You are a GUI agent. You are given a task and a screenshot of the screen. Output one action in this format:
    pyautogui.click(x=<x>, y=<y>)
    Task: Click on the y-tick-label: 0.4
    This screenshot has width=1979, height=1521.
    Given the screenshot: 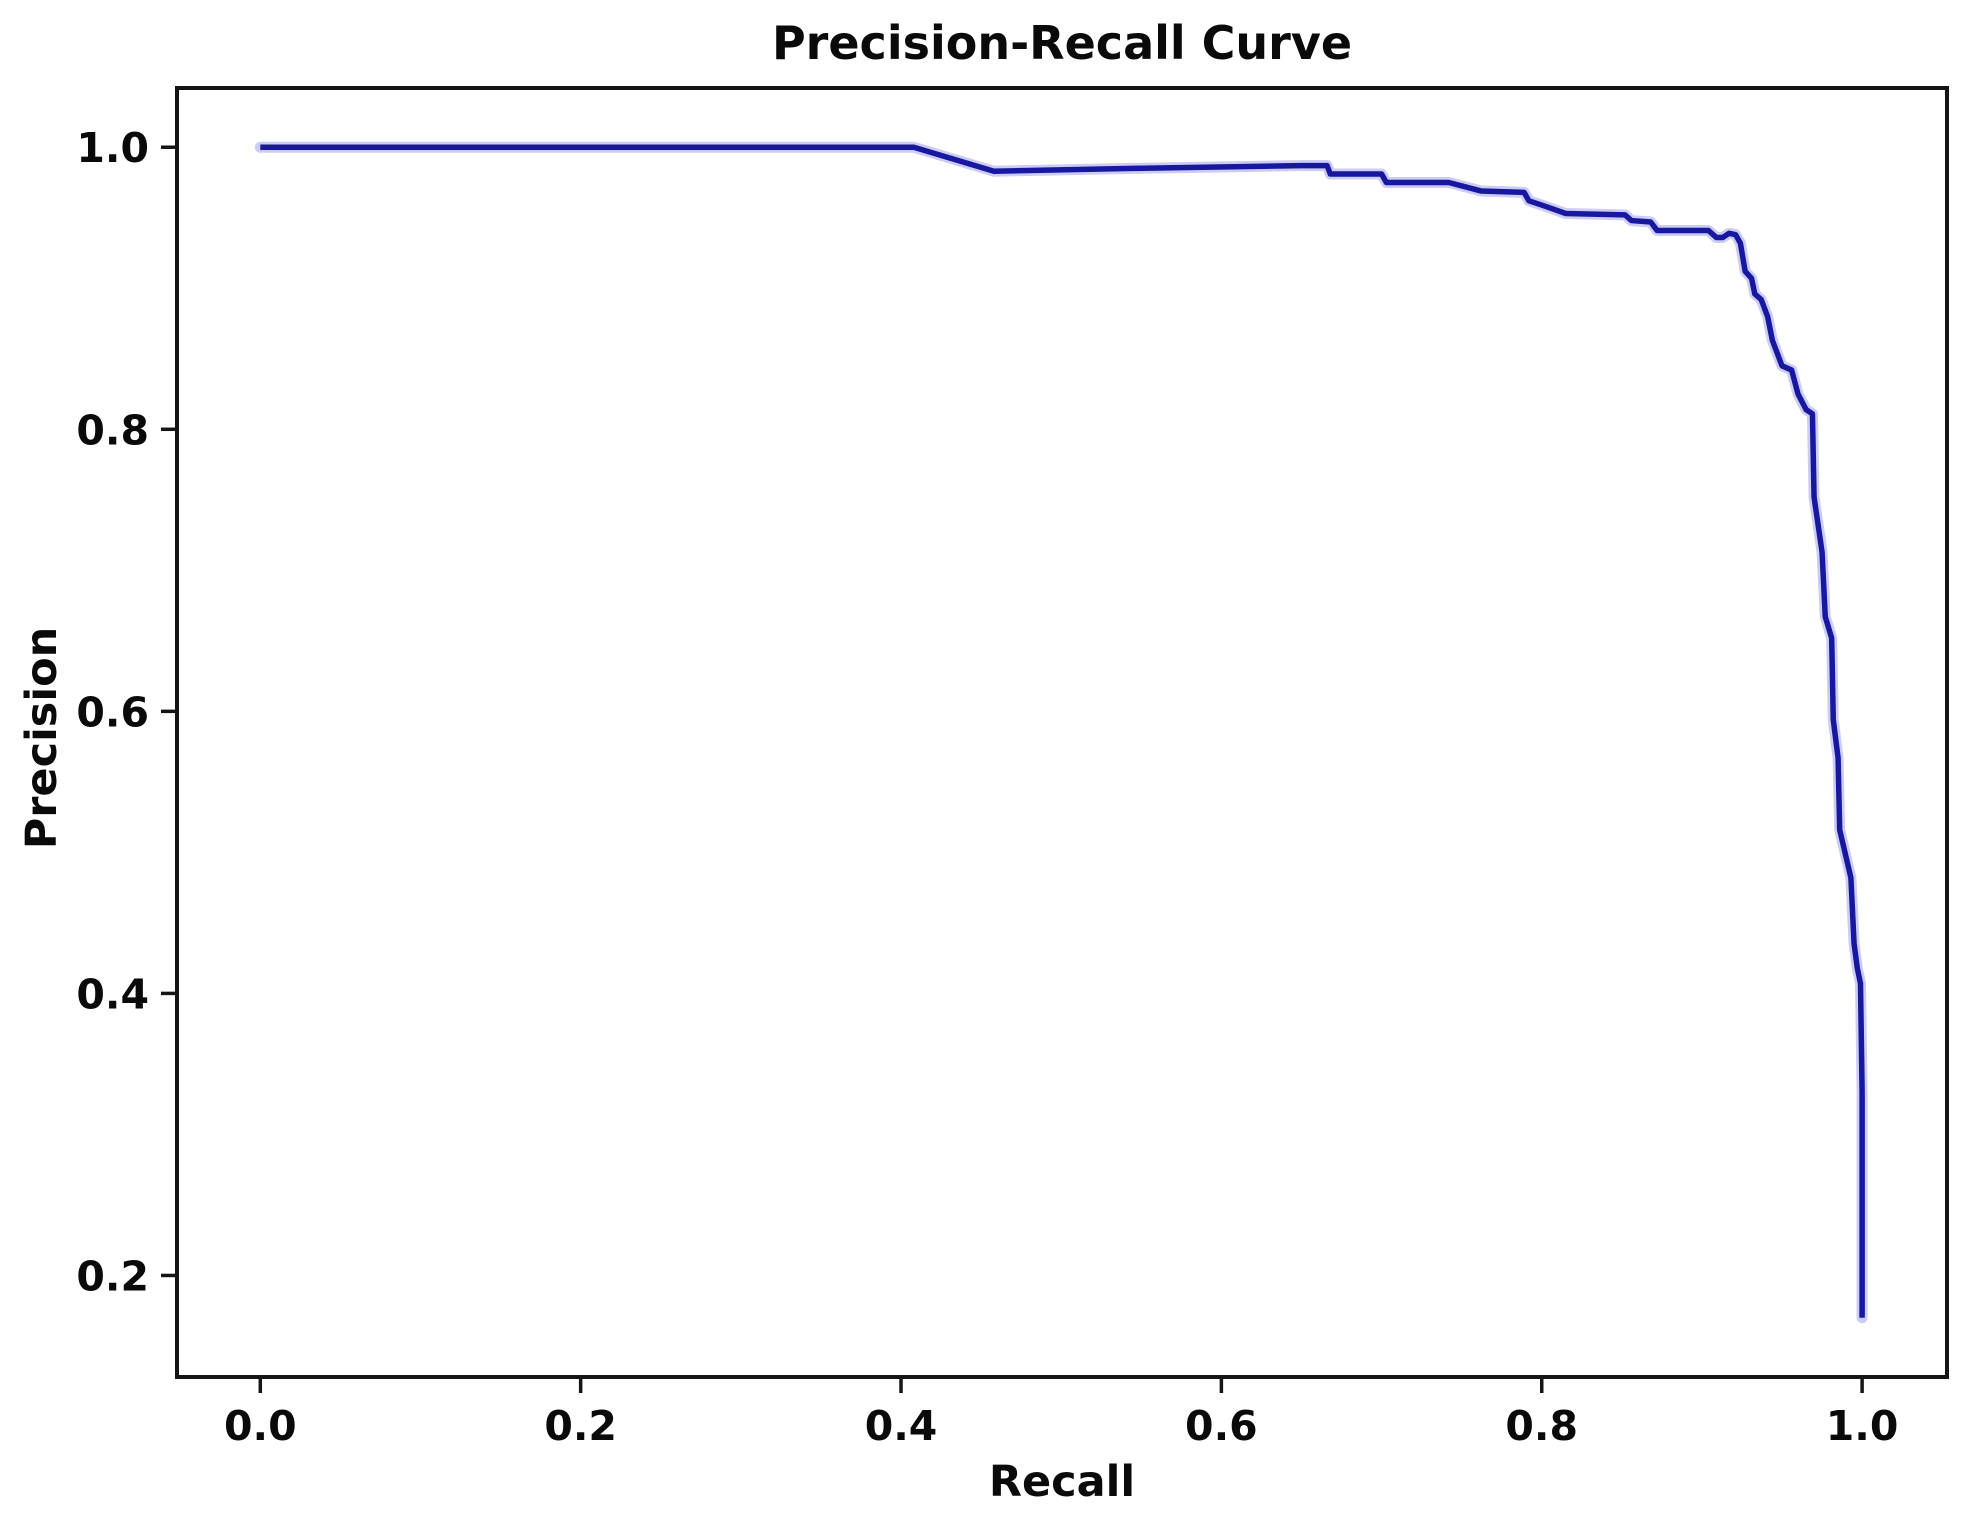 What is the action you would take?
    pyautogui.click(x=112, y=994)
    